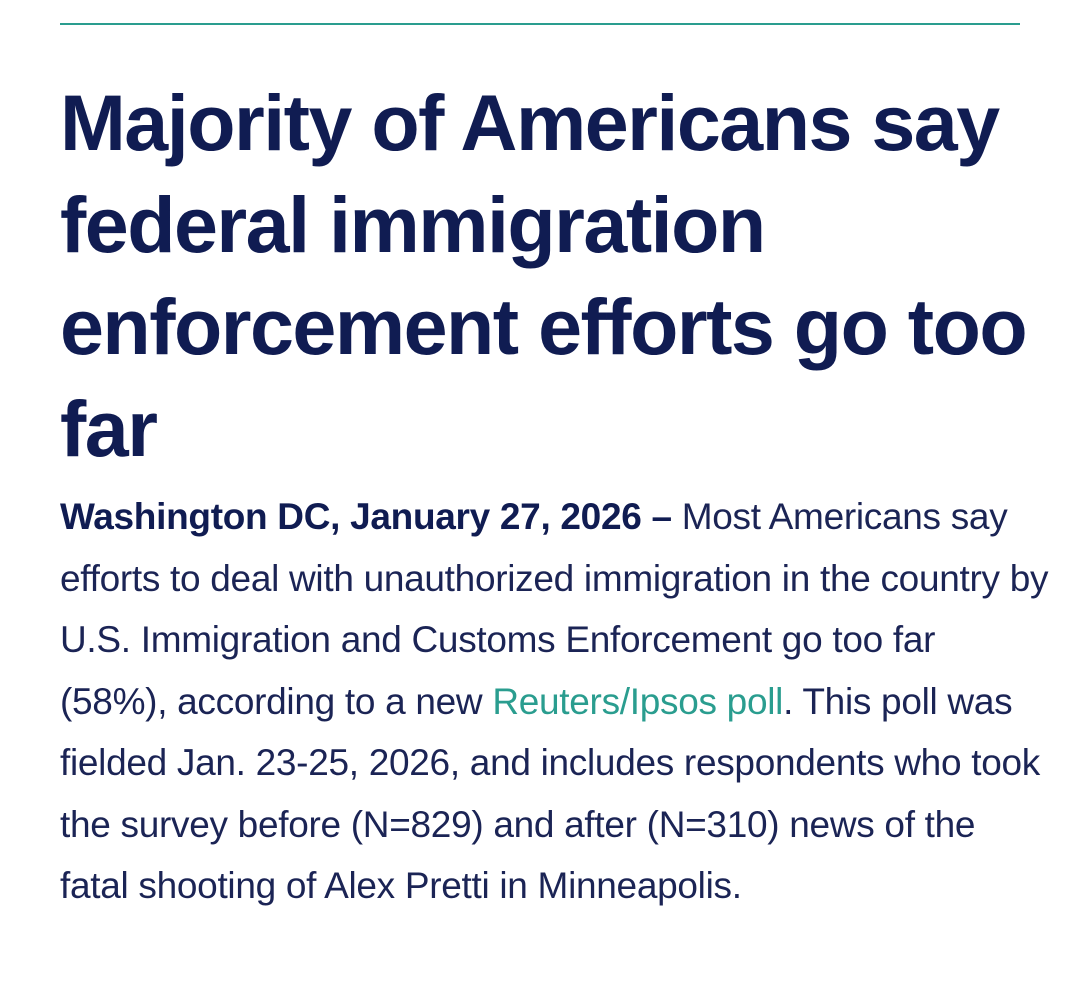  Describe the element at coordinates (540, 24) in the screenshot. I see `top-divider` at that location.